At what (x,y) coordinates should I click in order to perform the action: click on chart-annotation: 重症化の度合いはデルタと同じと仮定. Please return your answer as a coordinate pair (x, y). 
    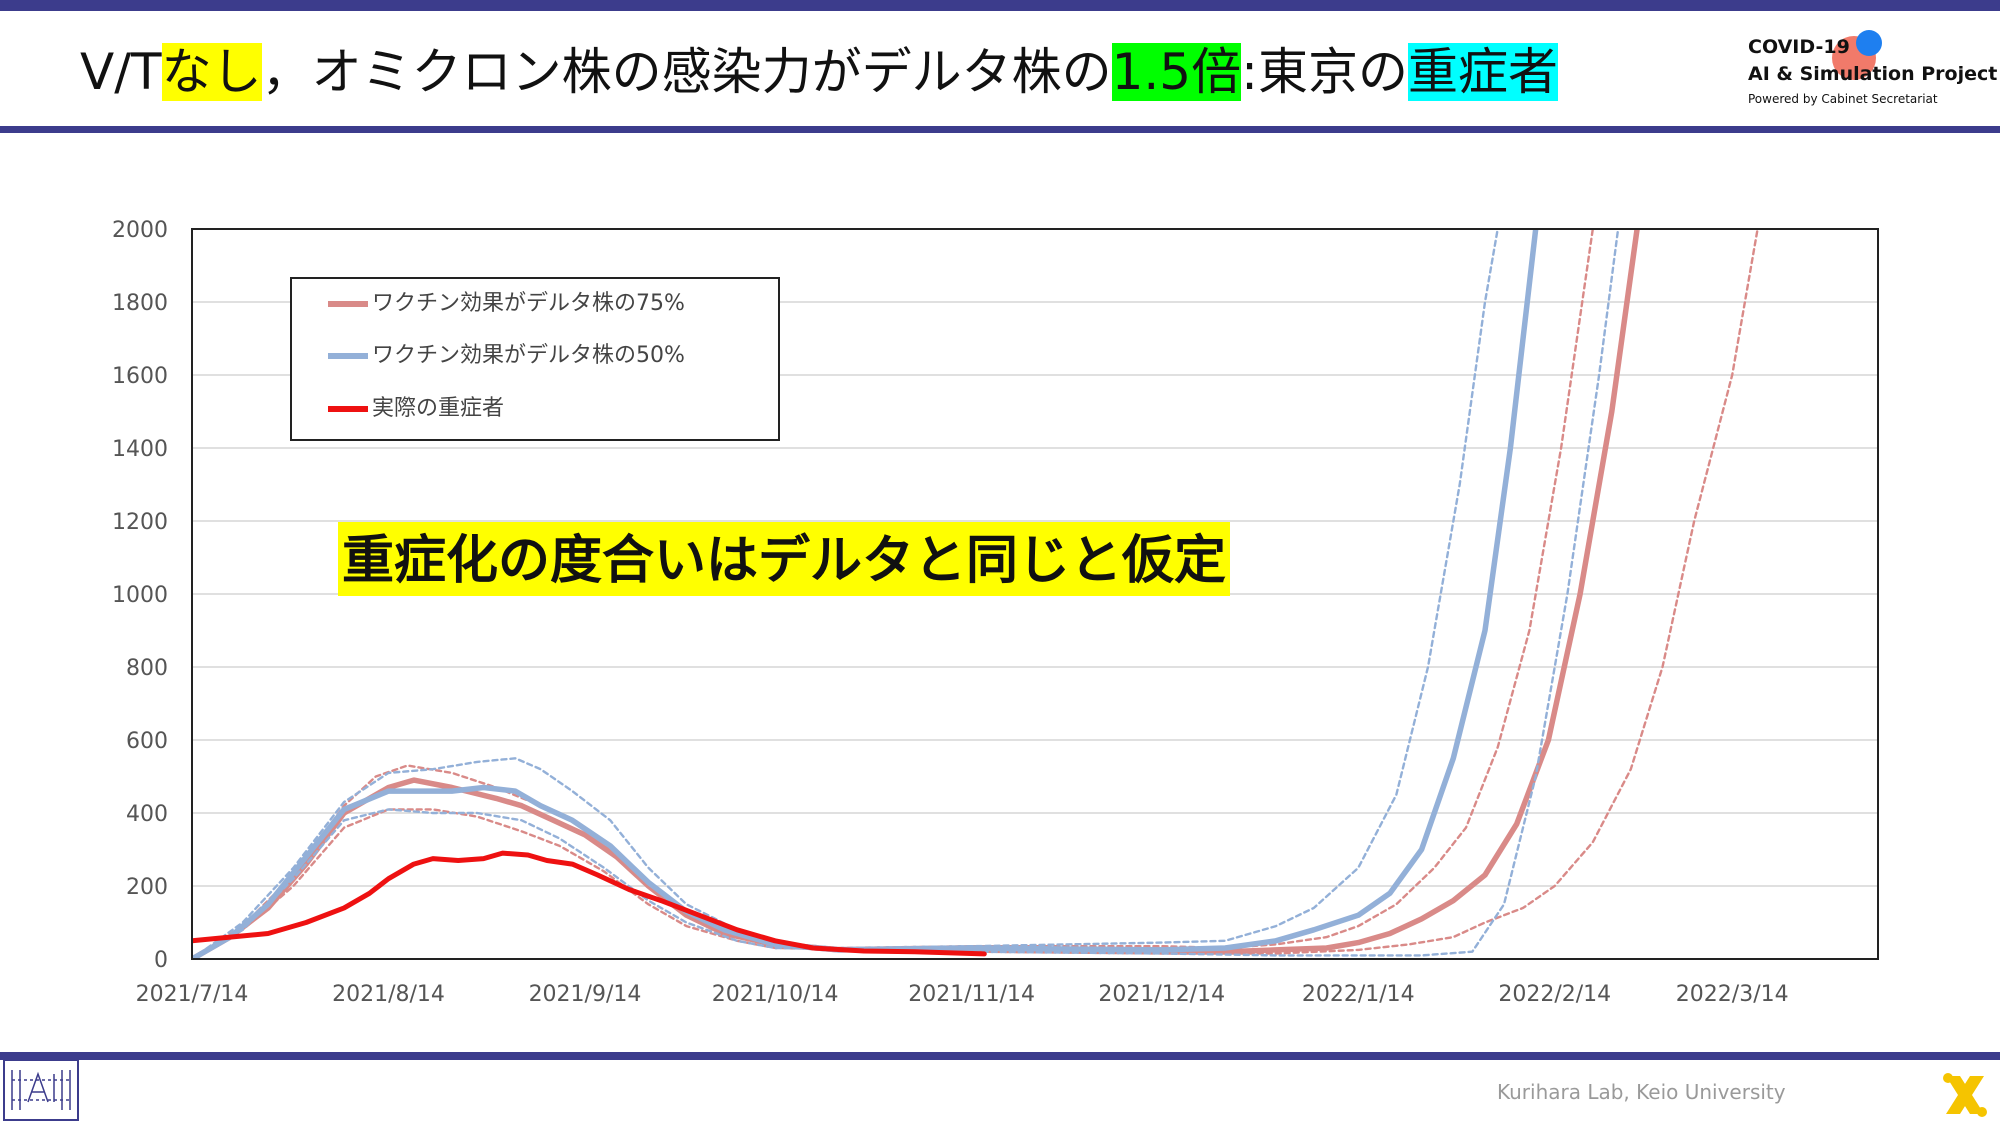
    Looking at the image, I should click on (784, 559).